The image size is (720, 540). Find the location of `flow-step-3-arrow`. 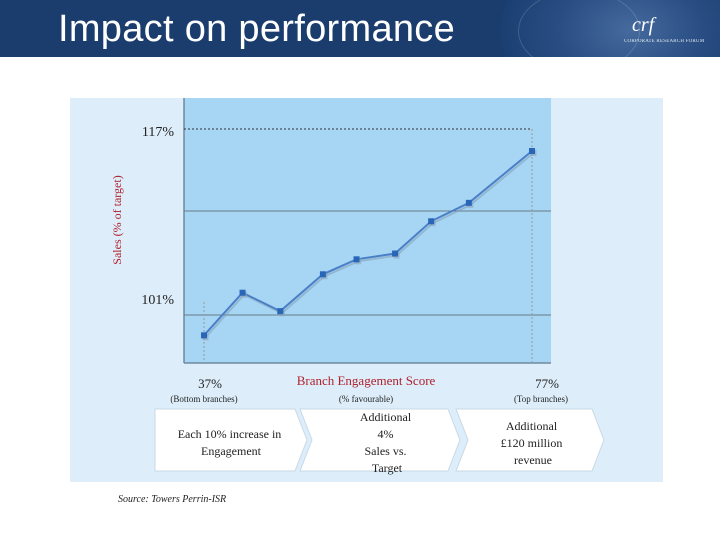

flow-step-3-arrow is located at coordinates (530, 440).